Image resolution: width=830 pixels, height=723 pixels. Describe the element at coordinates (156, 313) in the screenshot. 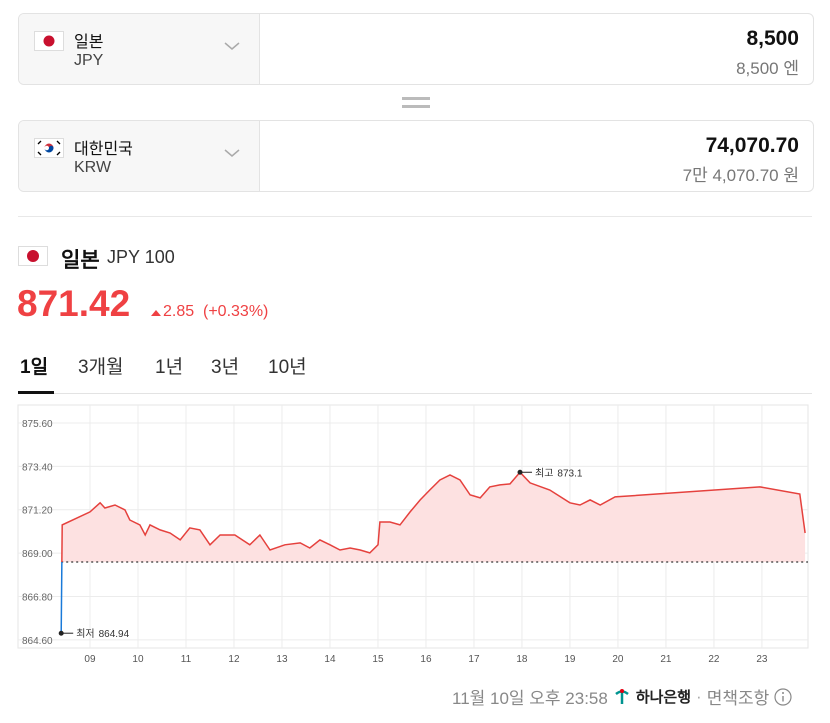

I see `up-arrow` at that location.